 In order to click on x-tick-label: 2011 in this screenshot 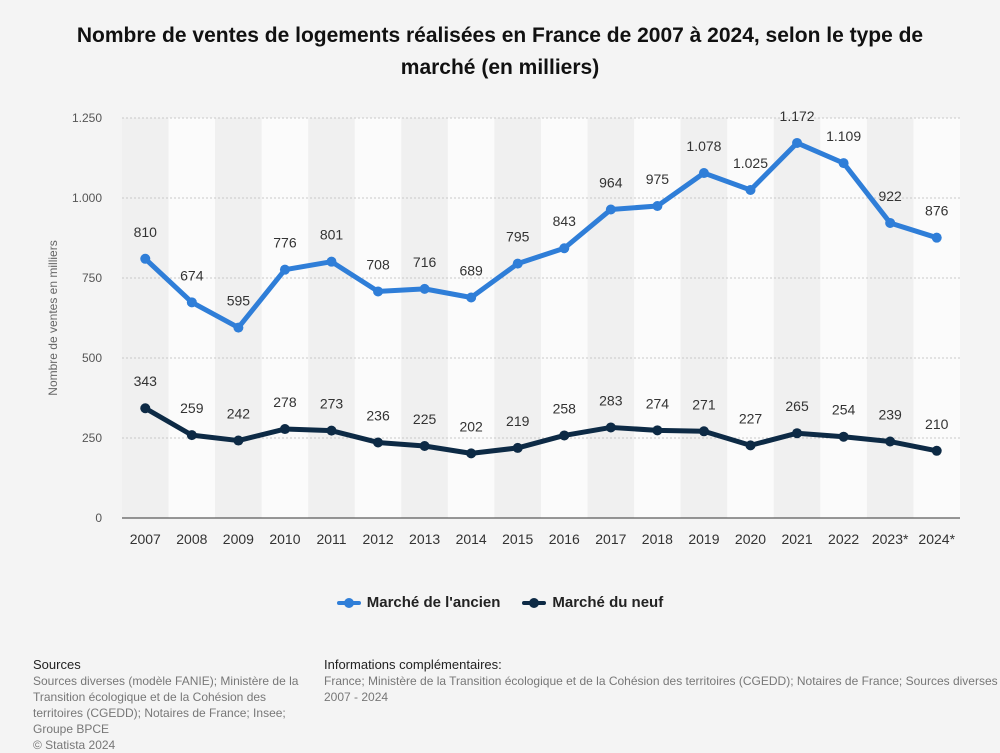, I will do `click(331, 539)`.